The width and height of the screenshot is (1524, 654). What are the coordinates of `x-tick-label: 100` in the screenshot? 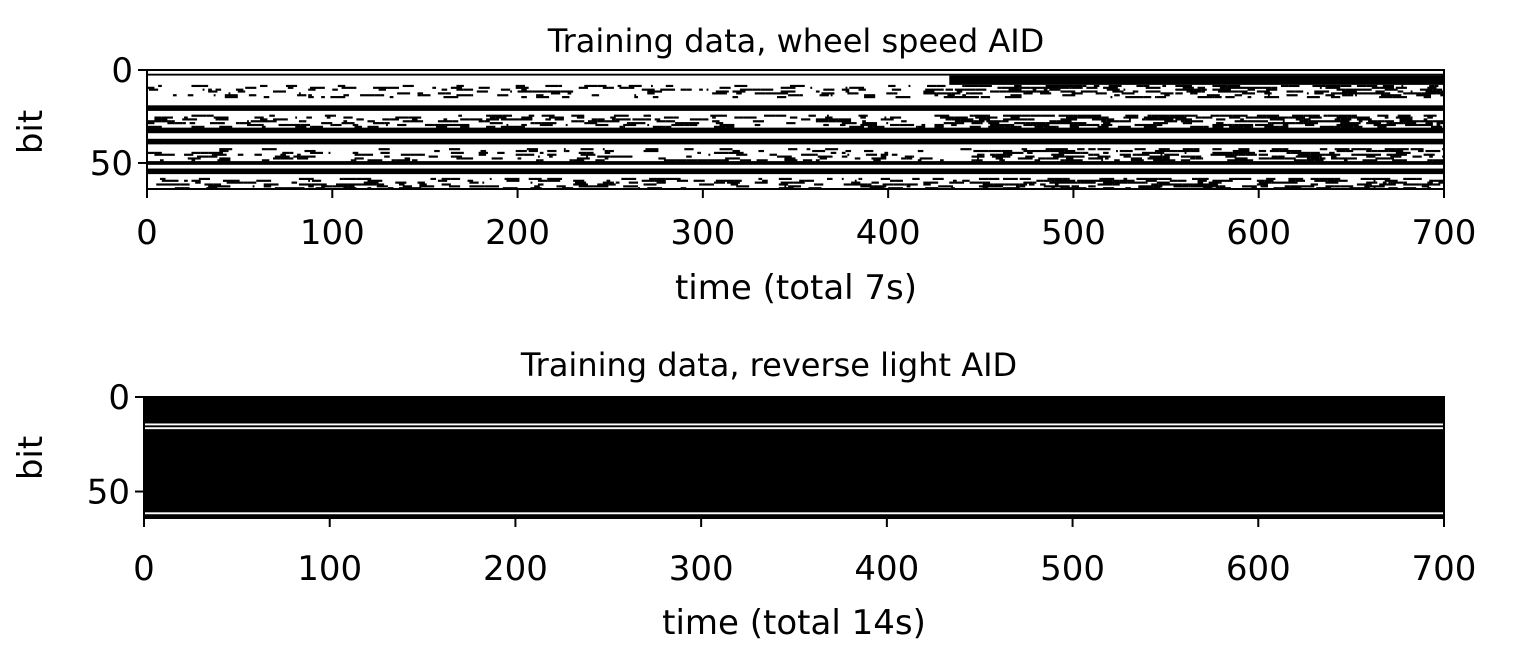 It's located at (329, 569).